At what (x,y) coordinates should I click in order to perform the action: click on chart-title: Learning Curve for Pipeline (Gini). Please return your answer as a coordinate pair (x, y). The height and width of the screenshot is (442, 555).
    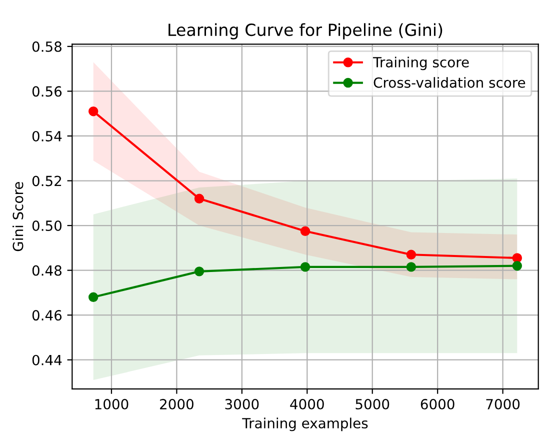
    Looking at the image, I should click on (305, 31).